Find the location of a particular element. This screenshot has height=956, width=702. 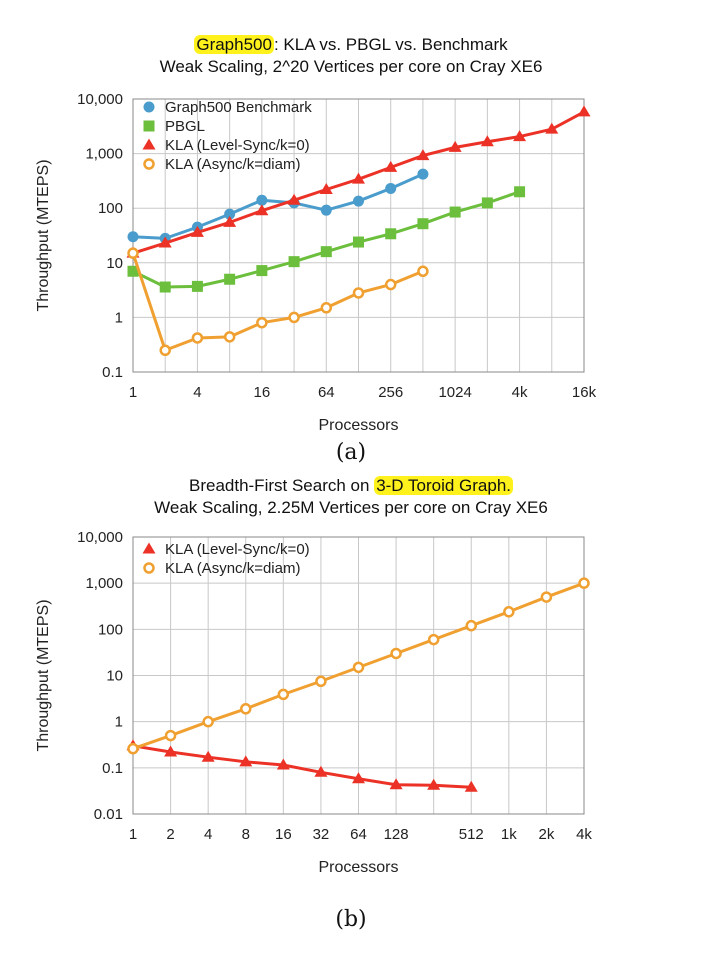

chart-a-y-axis-label: Throughput (MTEPS) is located at coordinates (43, 235).